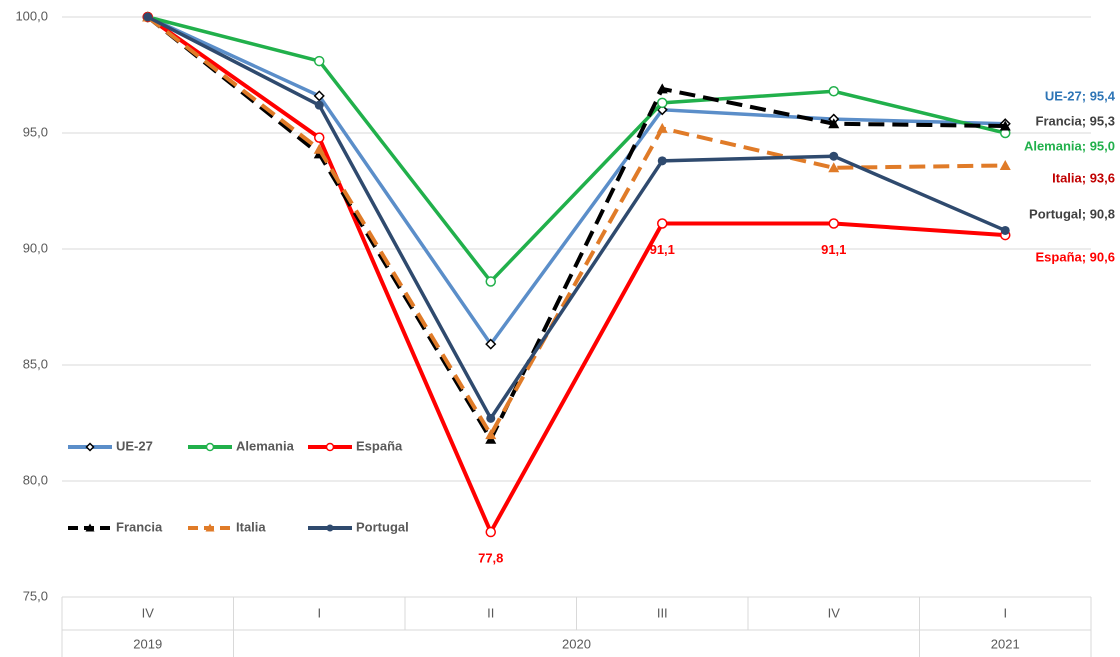 Image resolution: width=1120 pixels, height=657 pixels. I want to click on y-tick-label: 90,0, so click(35, 247).